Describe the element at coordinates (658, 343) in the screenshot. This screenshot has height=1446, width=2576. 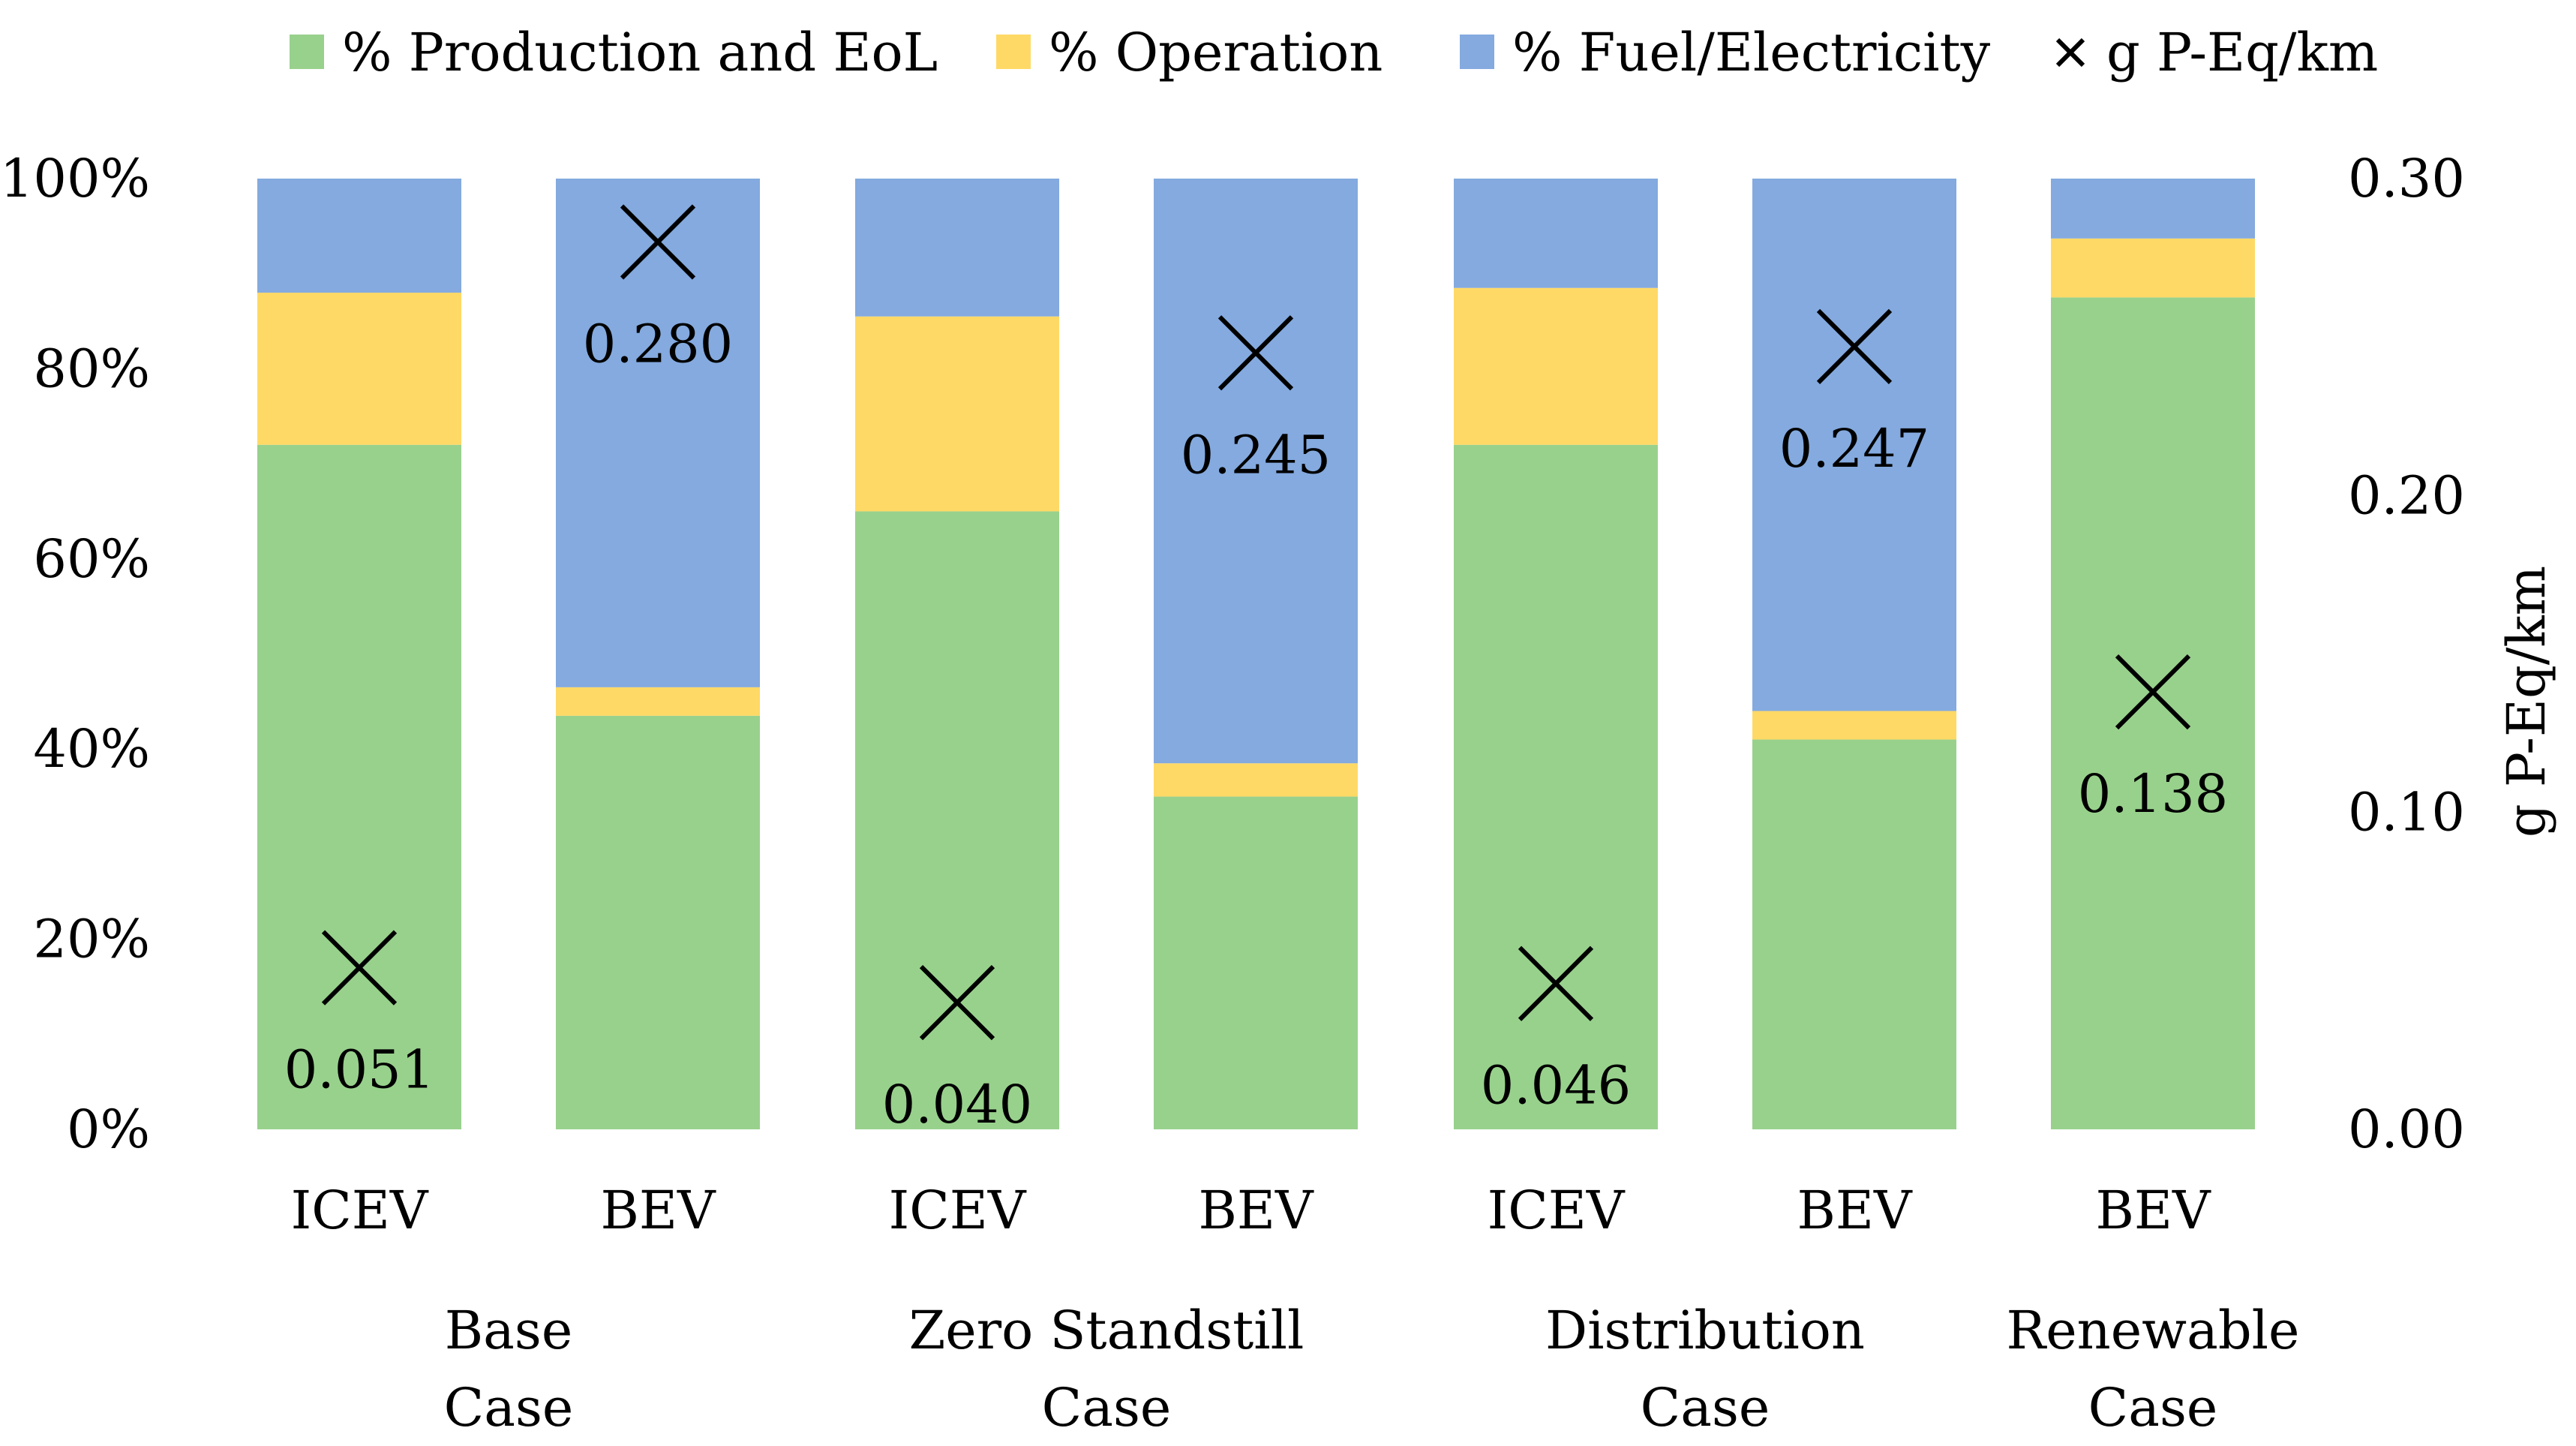
I see `data-label: 0.280` at that location.